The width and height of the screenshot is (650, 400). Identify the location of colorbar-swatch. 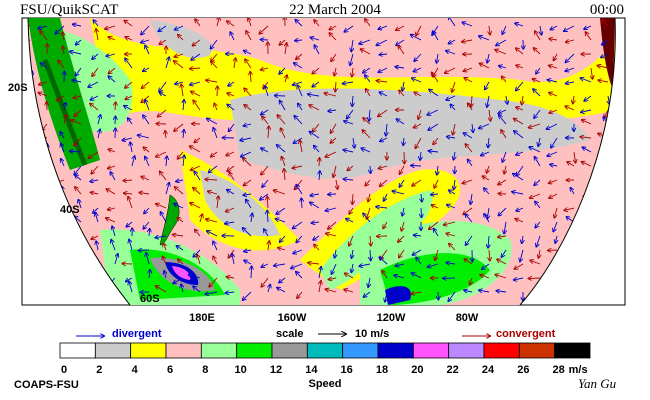
(254, 350).